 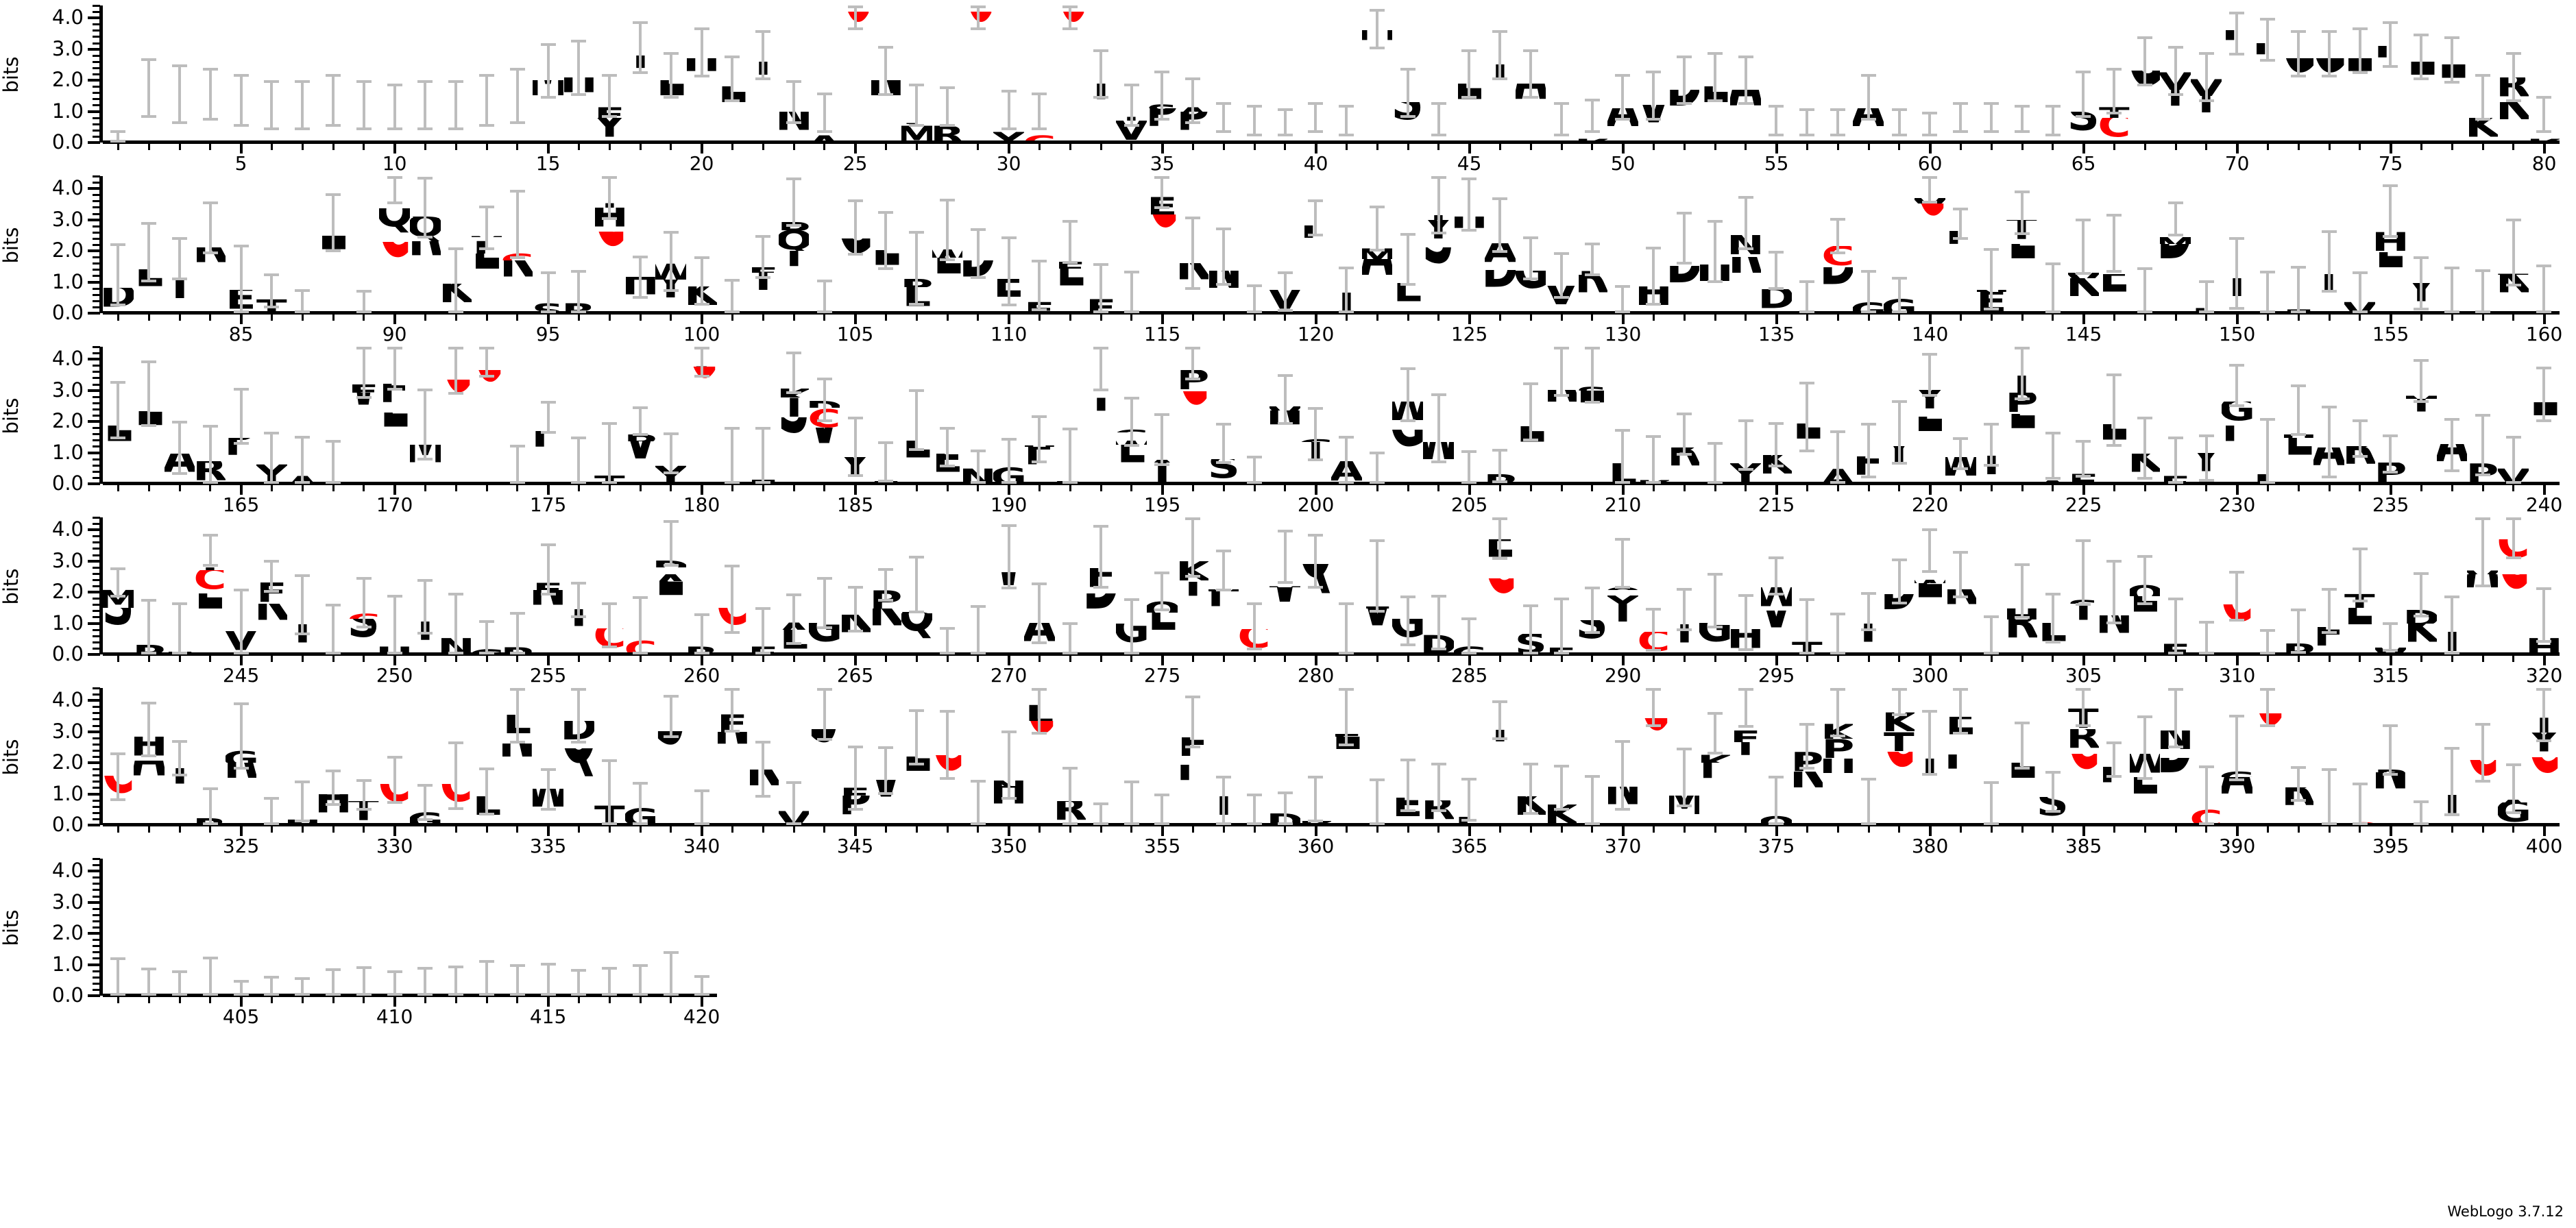 I want to click on logo-stack: PFDA, so click(x=302, y=415).